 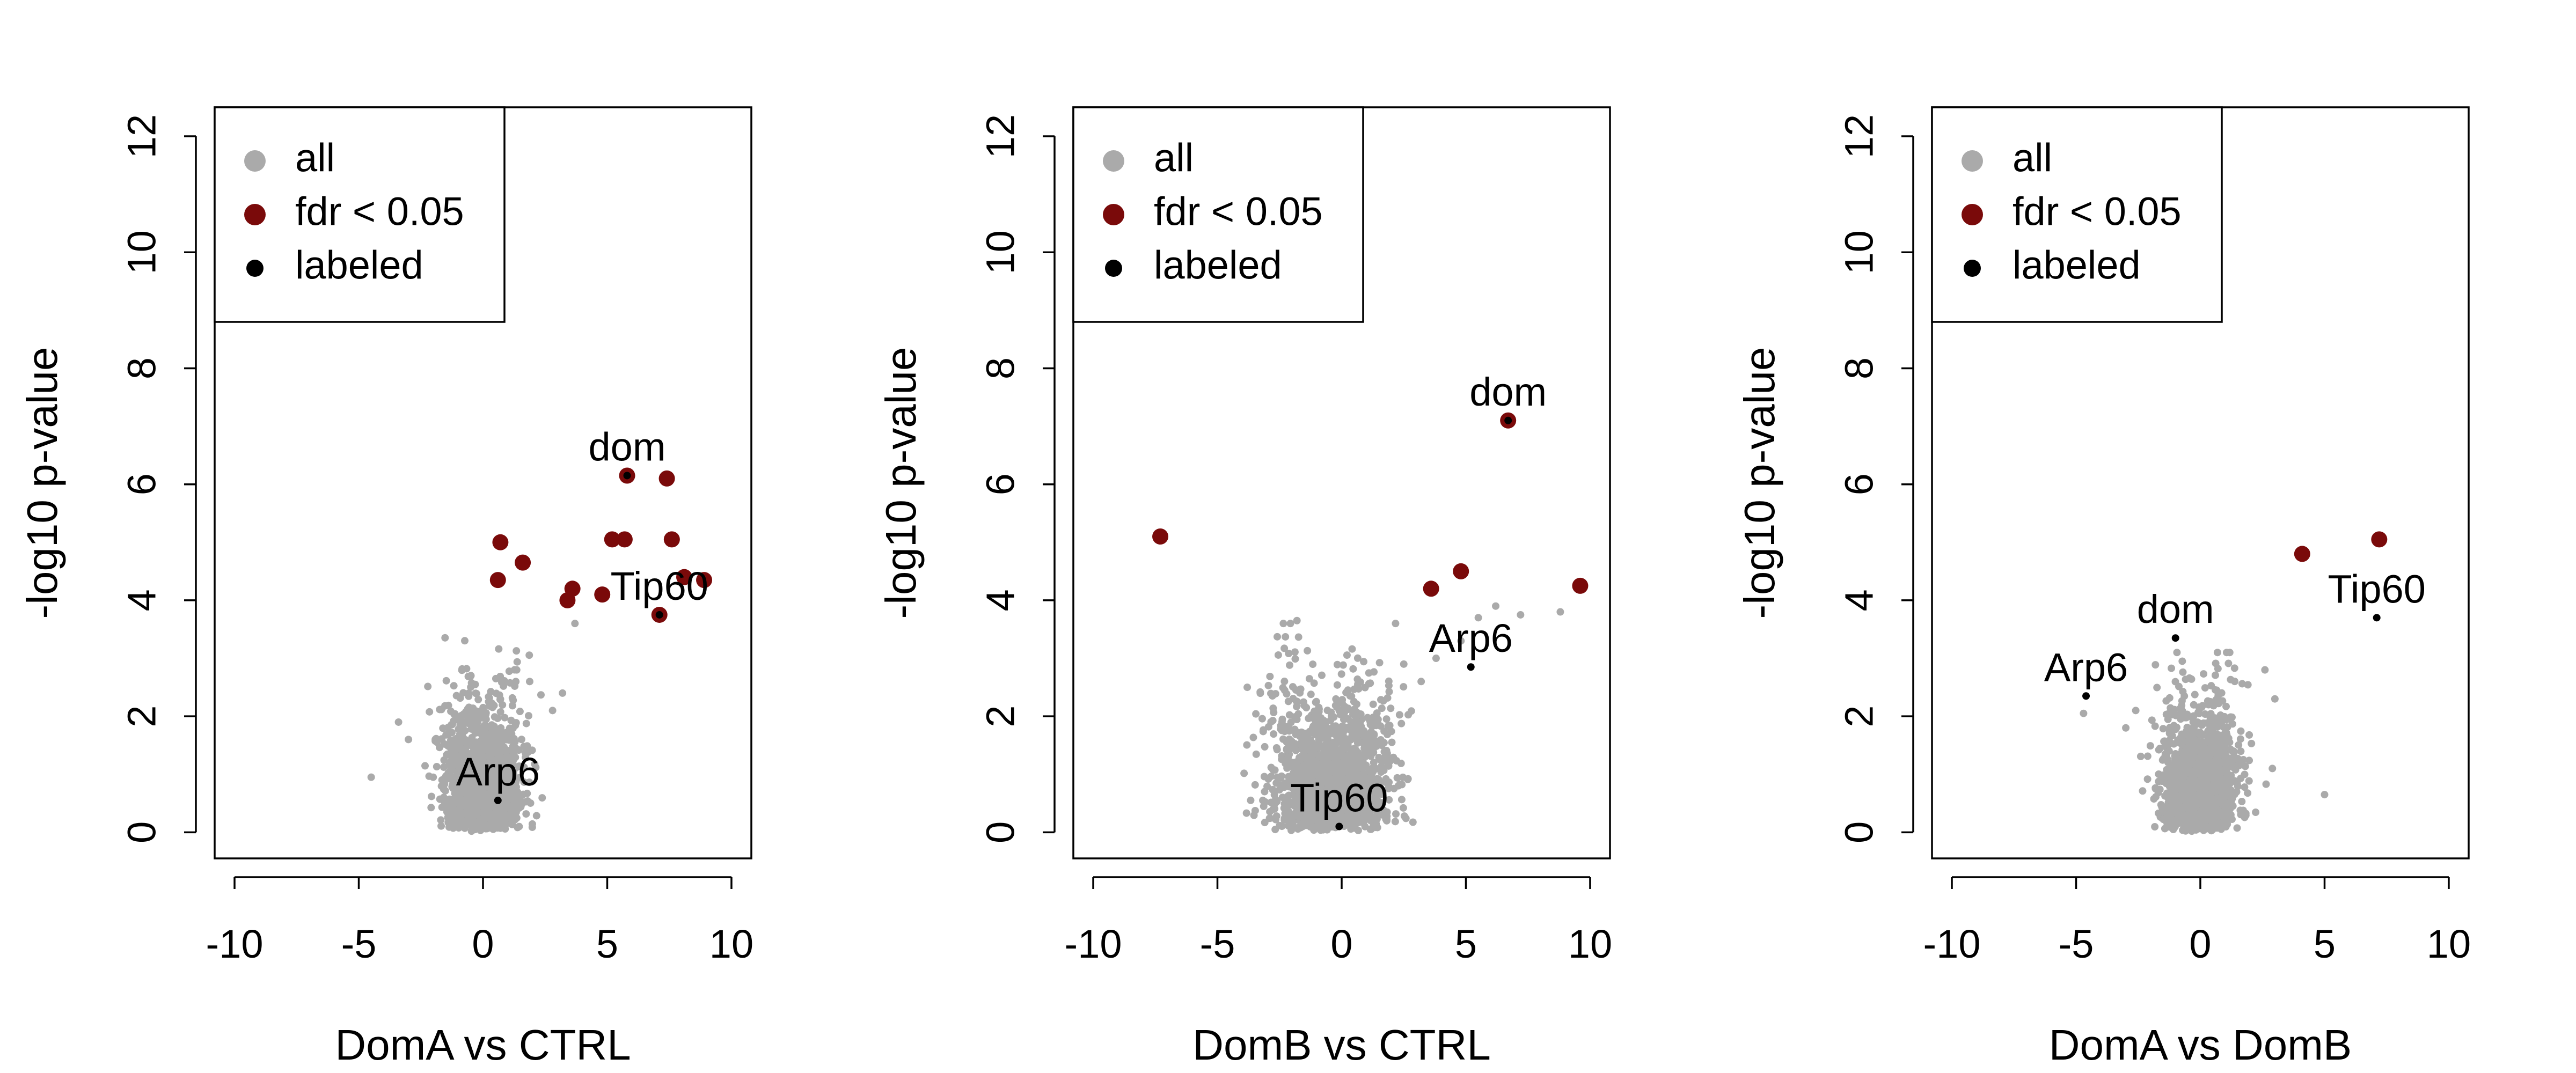 I want to click on x-axis-title: DomA vs DomB, so click(x=2200, y=1045).